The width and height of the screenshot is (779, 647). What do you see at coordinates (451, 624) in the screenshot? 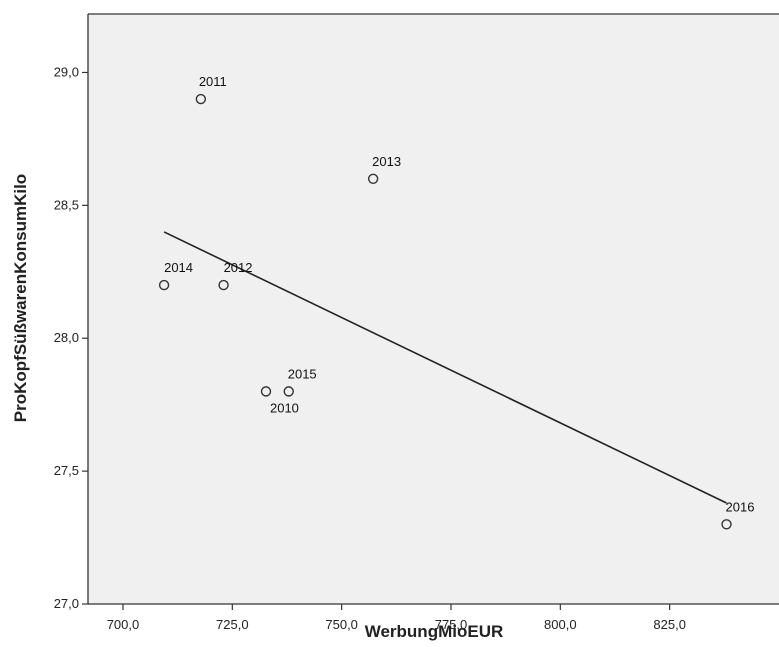
I see `x-tick-label: 775,0` at bounding box center [451, 624].